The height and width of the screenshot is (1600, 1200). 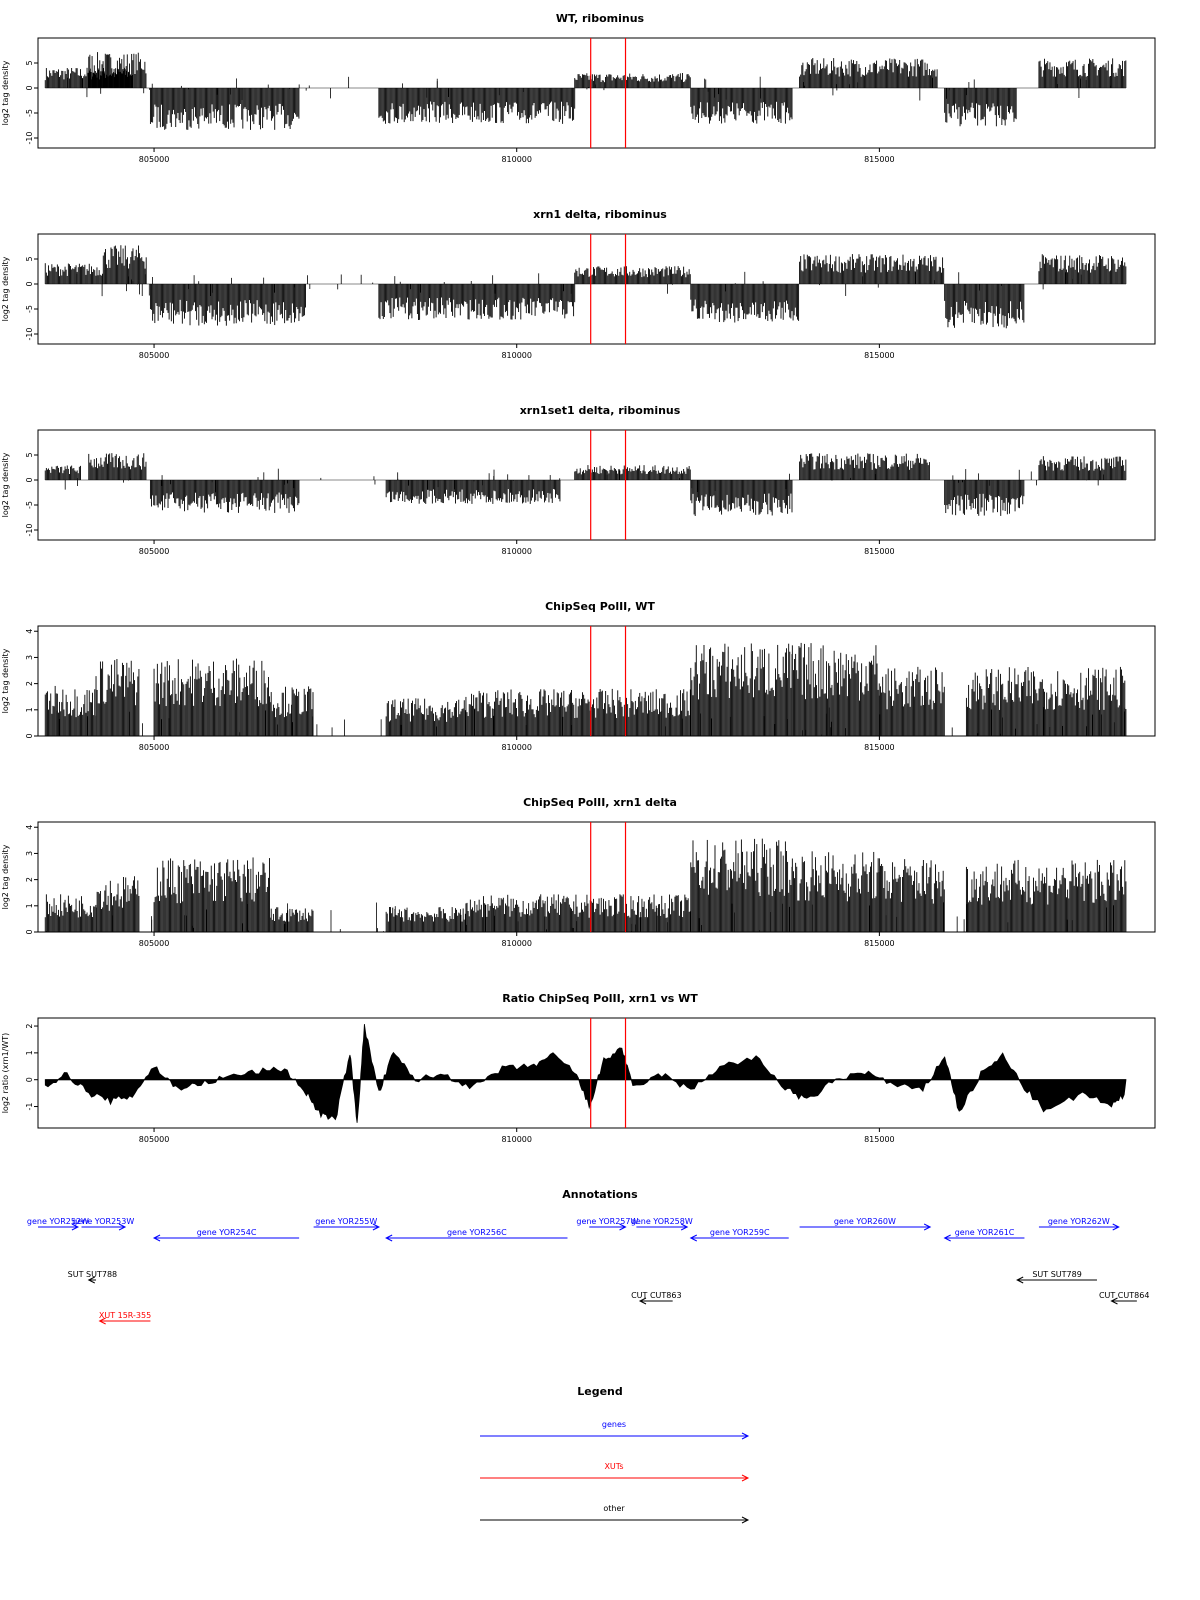 What do you see at coordinates (1056, 1274) in the screenshot?
I see `annotation-label: SUT SUT789` at bounding box center [1056, 1274].